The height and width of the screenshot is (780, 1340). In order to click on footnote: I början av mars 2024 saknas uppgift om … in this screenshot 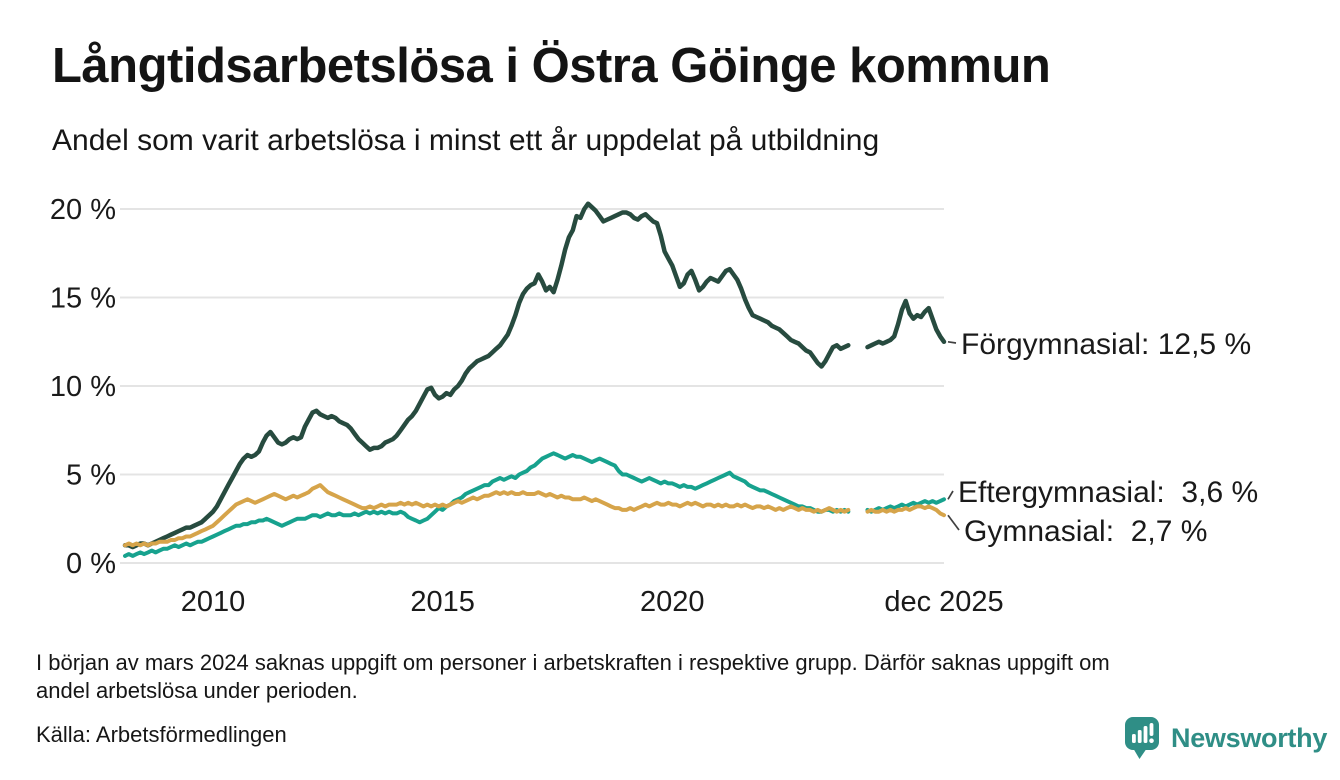, I will do `click(573, 677)`.